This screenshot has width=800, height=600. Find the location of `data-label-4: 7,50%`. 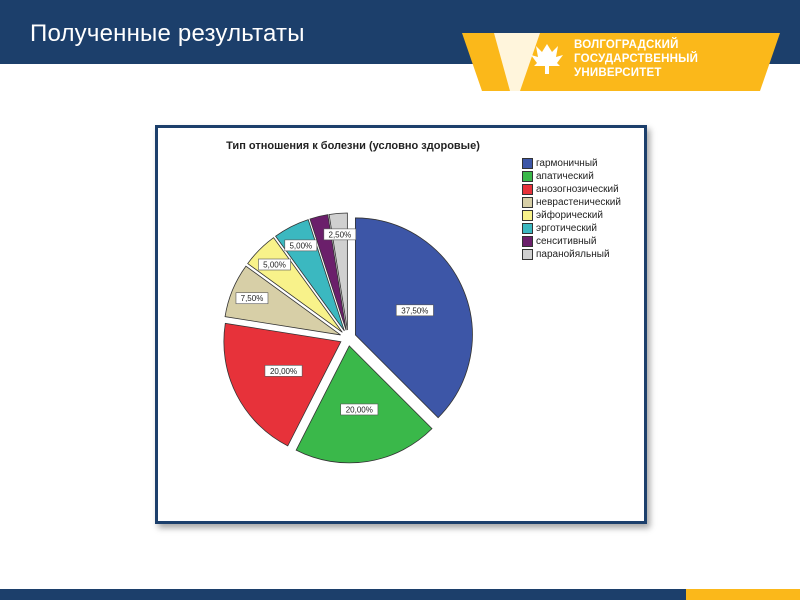

data-label-4: 7,50% is located at coordinates (252, 298).